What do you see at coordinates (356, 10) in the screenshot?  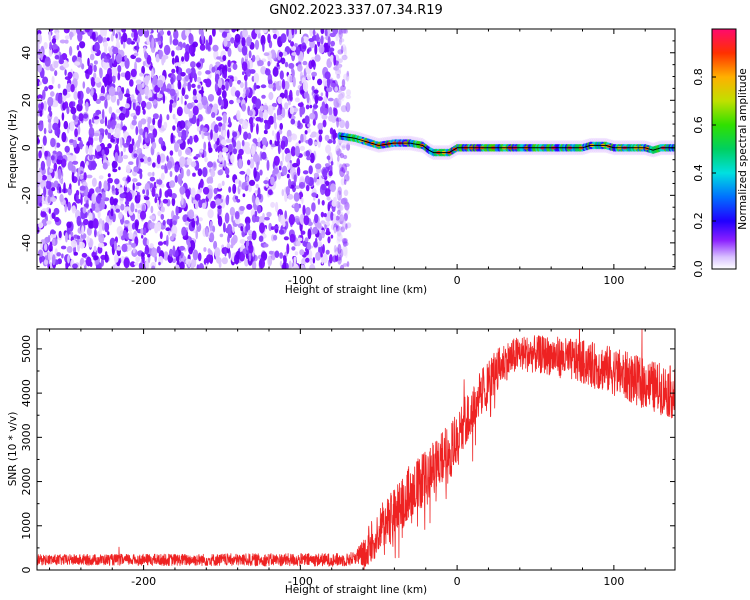 I see `figure-title: GN02.2023.337.07.34.R19` at bounding box center [356, 10].